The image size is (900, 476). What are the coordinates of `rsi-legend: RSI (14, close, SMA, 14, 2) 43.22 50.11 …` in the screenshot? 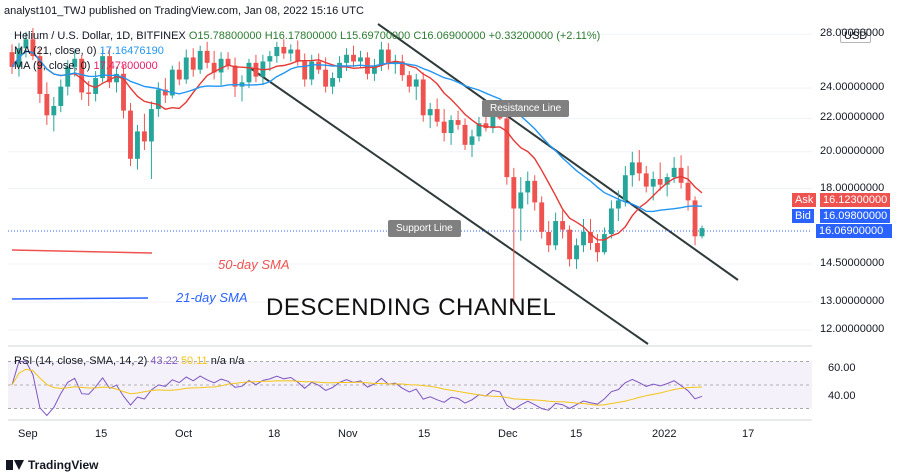 It's located at (129, 361).